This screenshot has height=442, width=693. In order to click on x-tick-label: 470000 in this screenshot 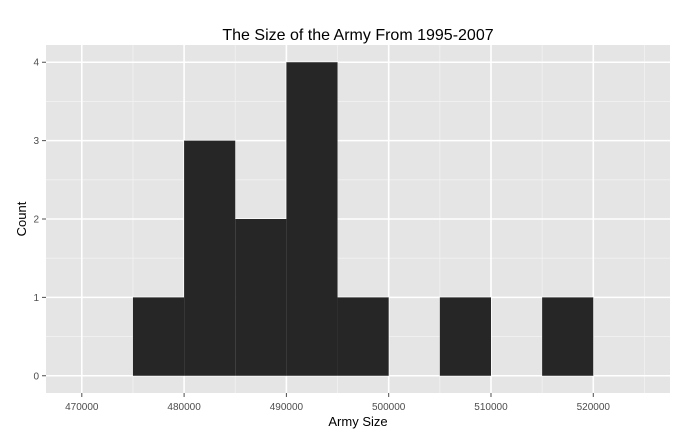, I will do `click(82, 407)`.